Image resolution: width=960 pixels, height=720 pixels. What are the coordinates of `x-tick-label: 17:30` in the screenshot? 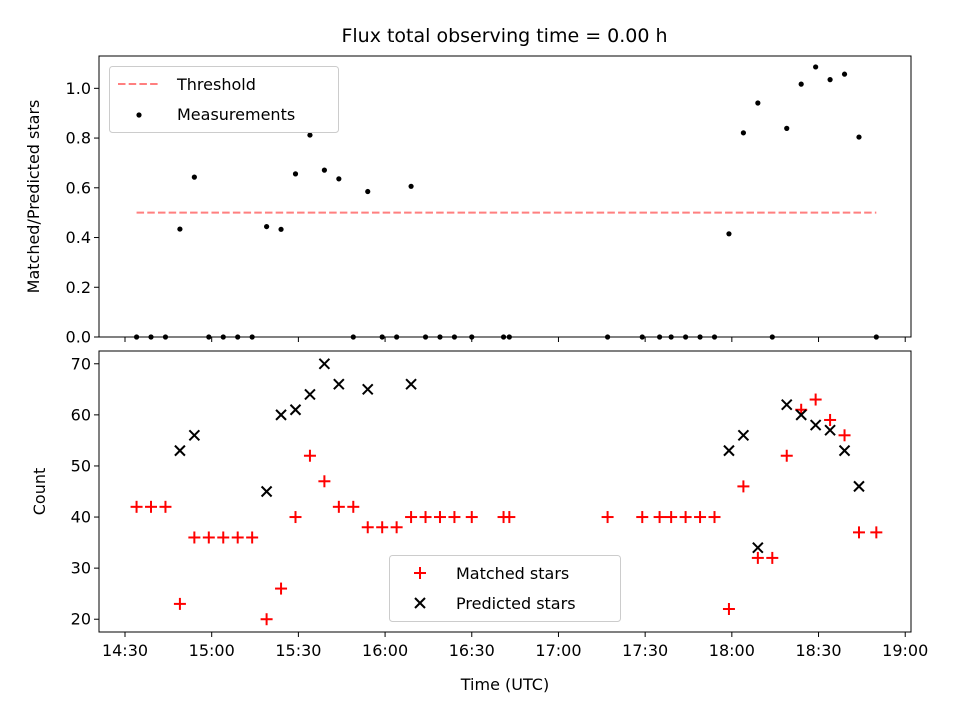 It's located at (645, 650).